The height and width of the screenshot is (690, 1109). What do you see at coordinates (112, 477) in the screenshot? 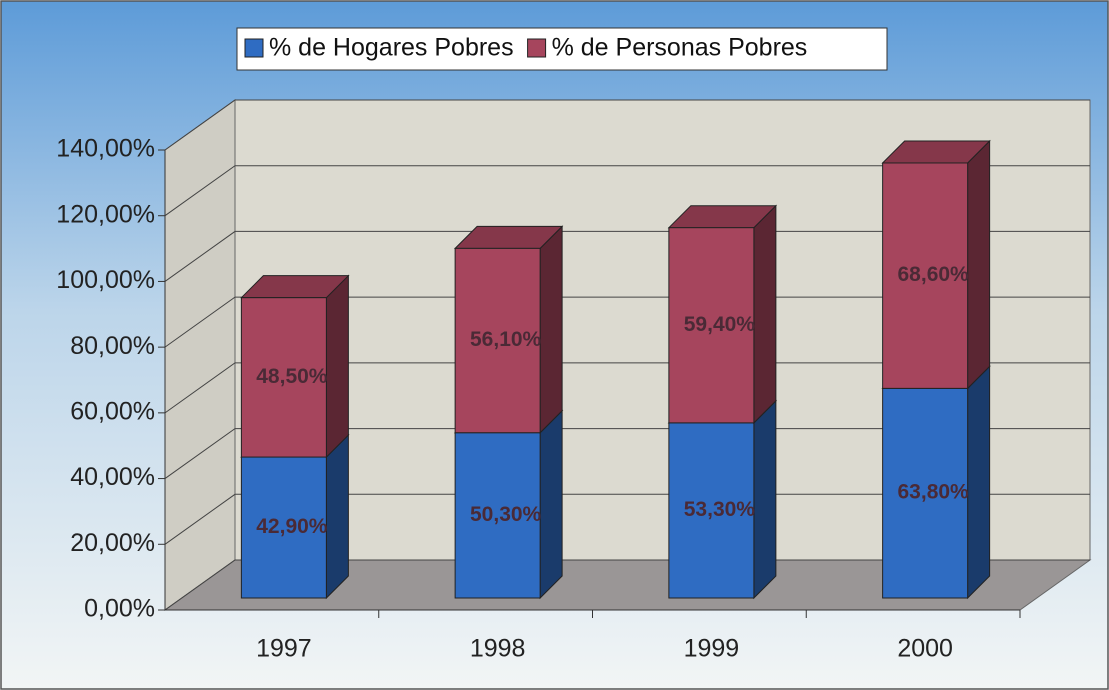
I see `y-tick-label: 40,00%` at bounding box center [112, 477].